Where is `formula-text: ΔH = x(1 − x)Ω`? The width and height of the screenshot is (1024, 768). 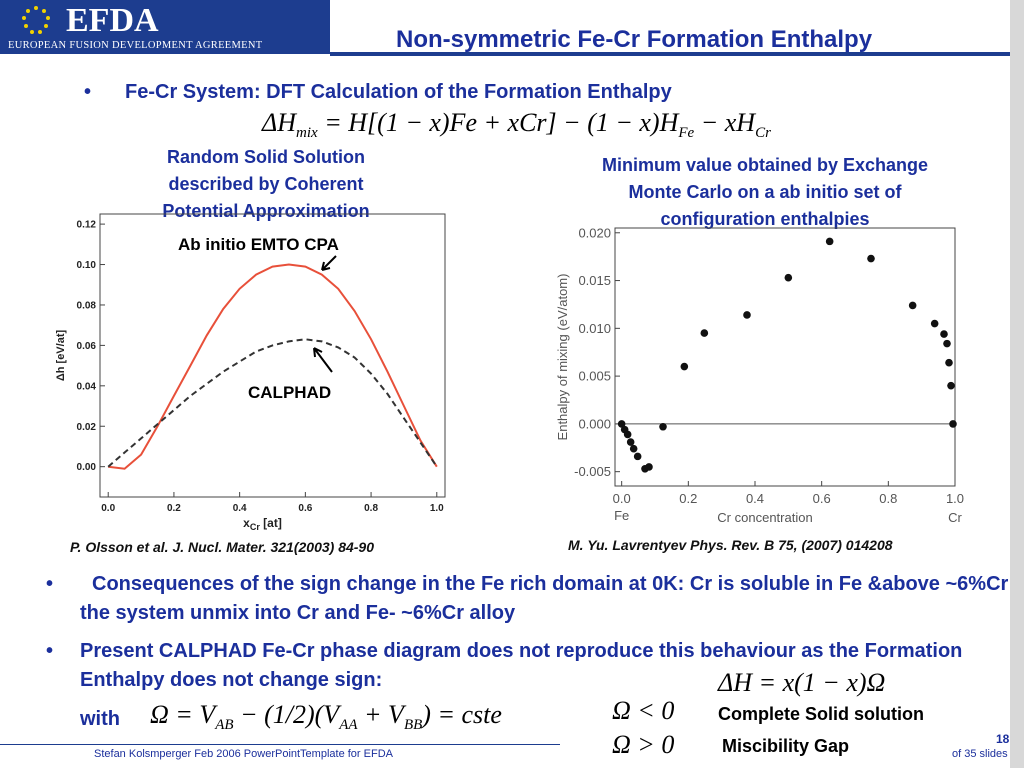 formula-text: ΔH = x(1 − x)Ω is located at coordinates (802, 682).